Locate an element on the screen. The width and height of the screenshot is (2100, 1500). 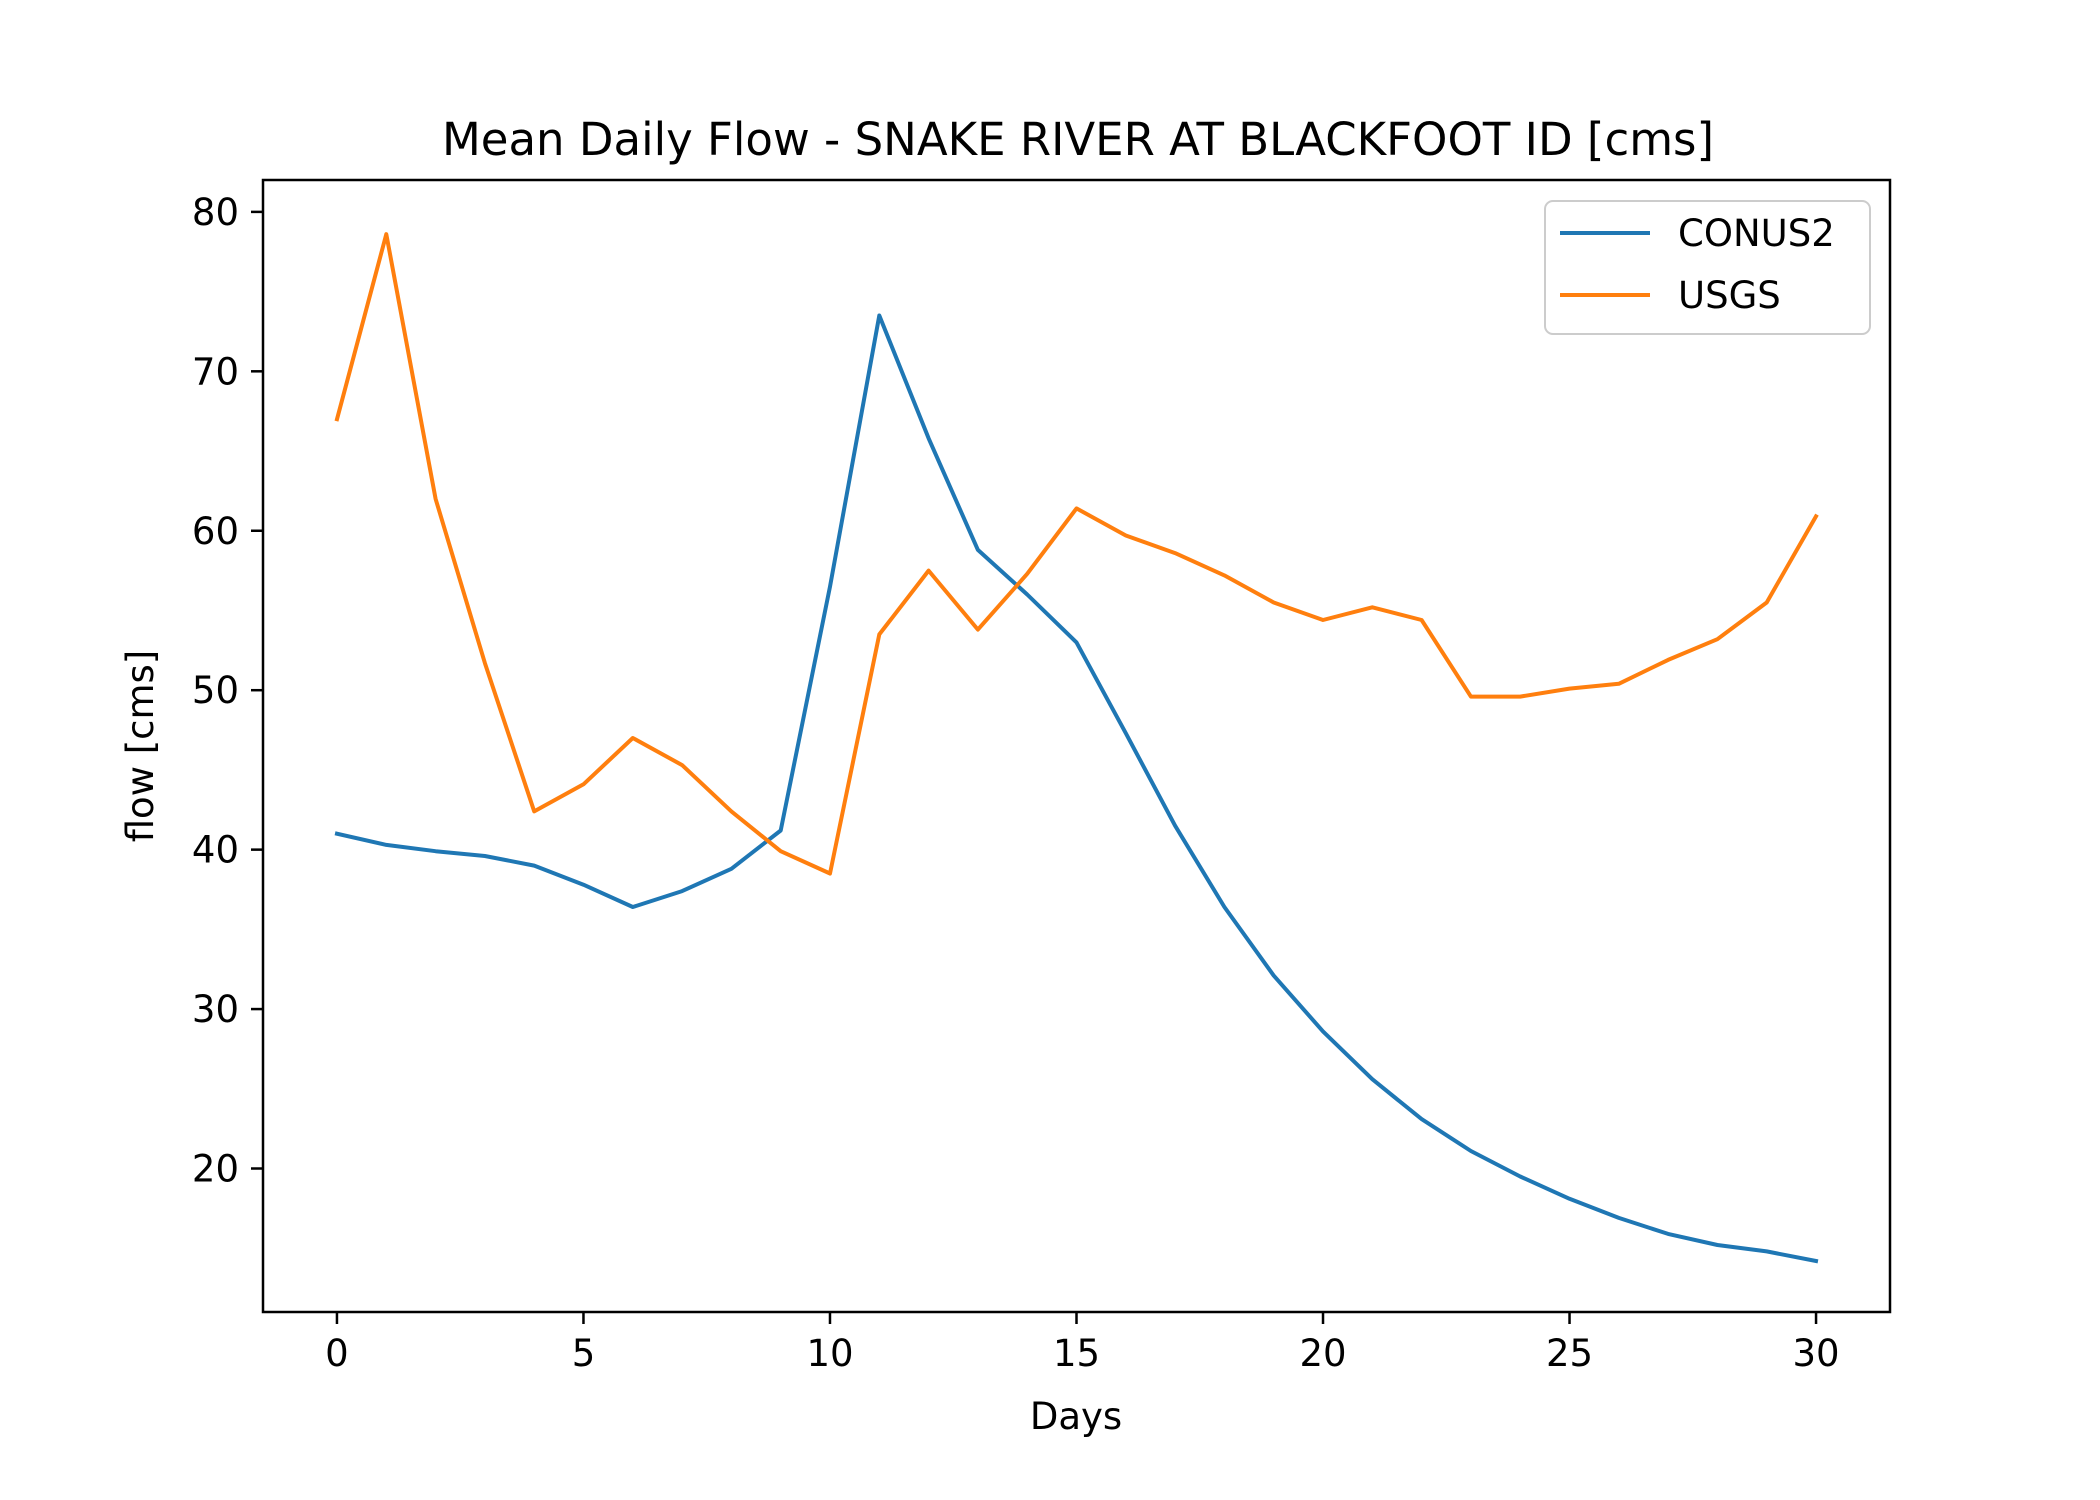
x-tick-label: 25 is located at coordinates (1569, 1353).